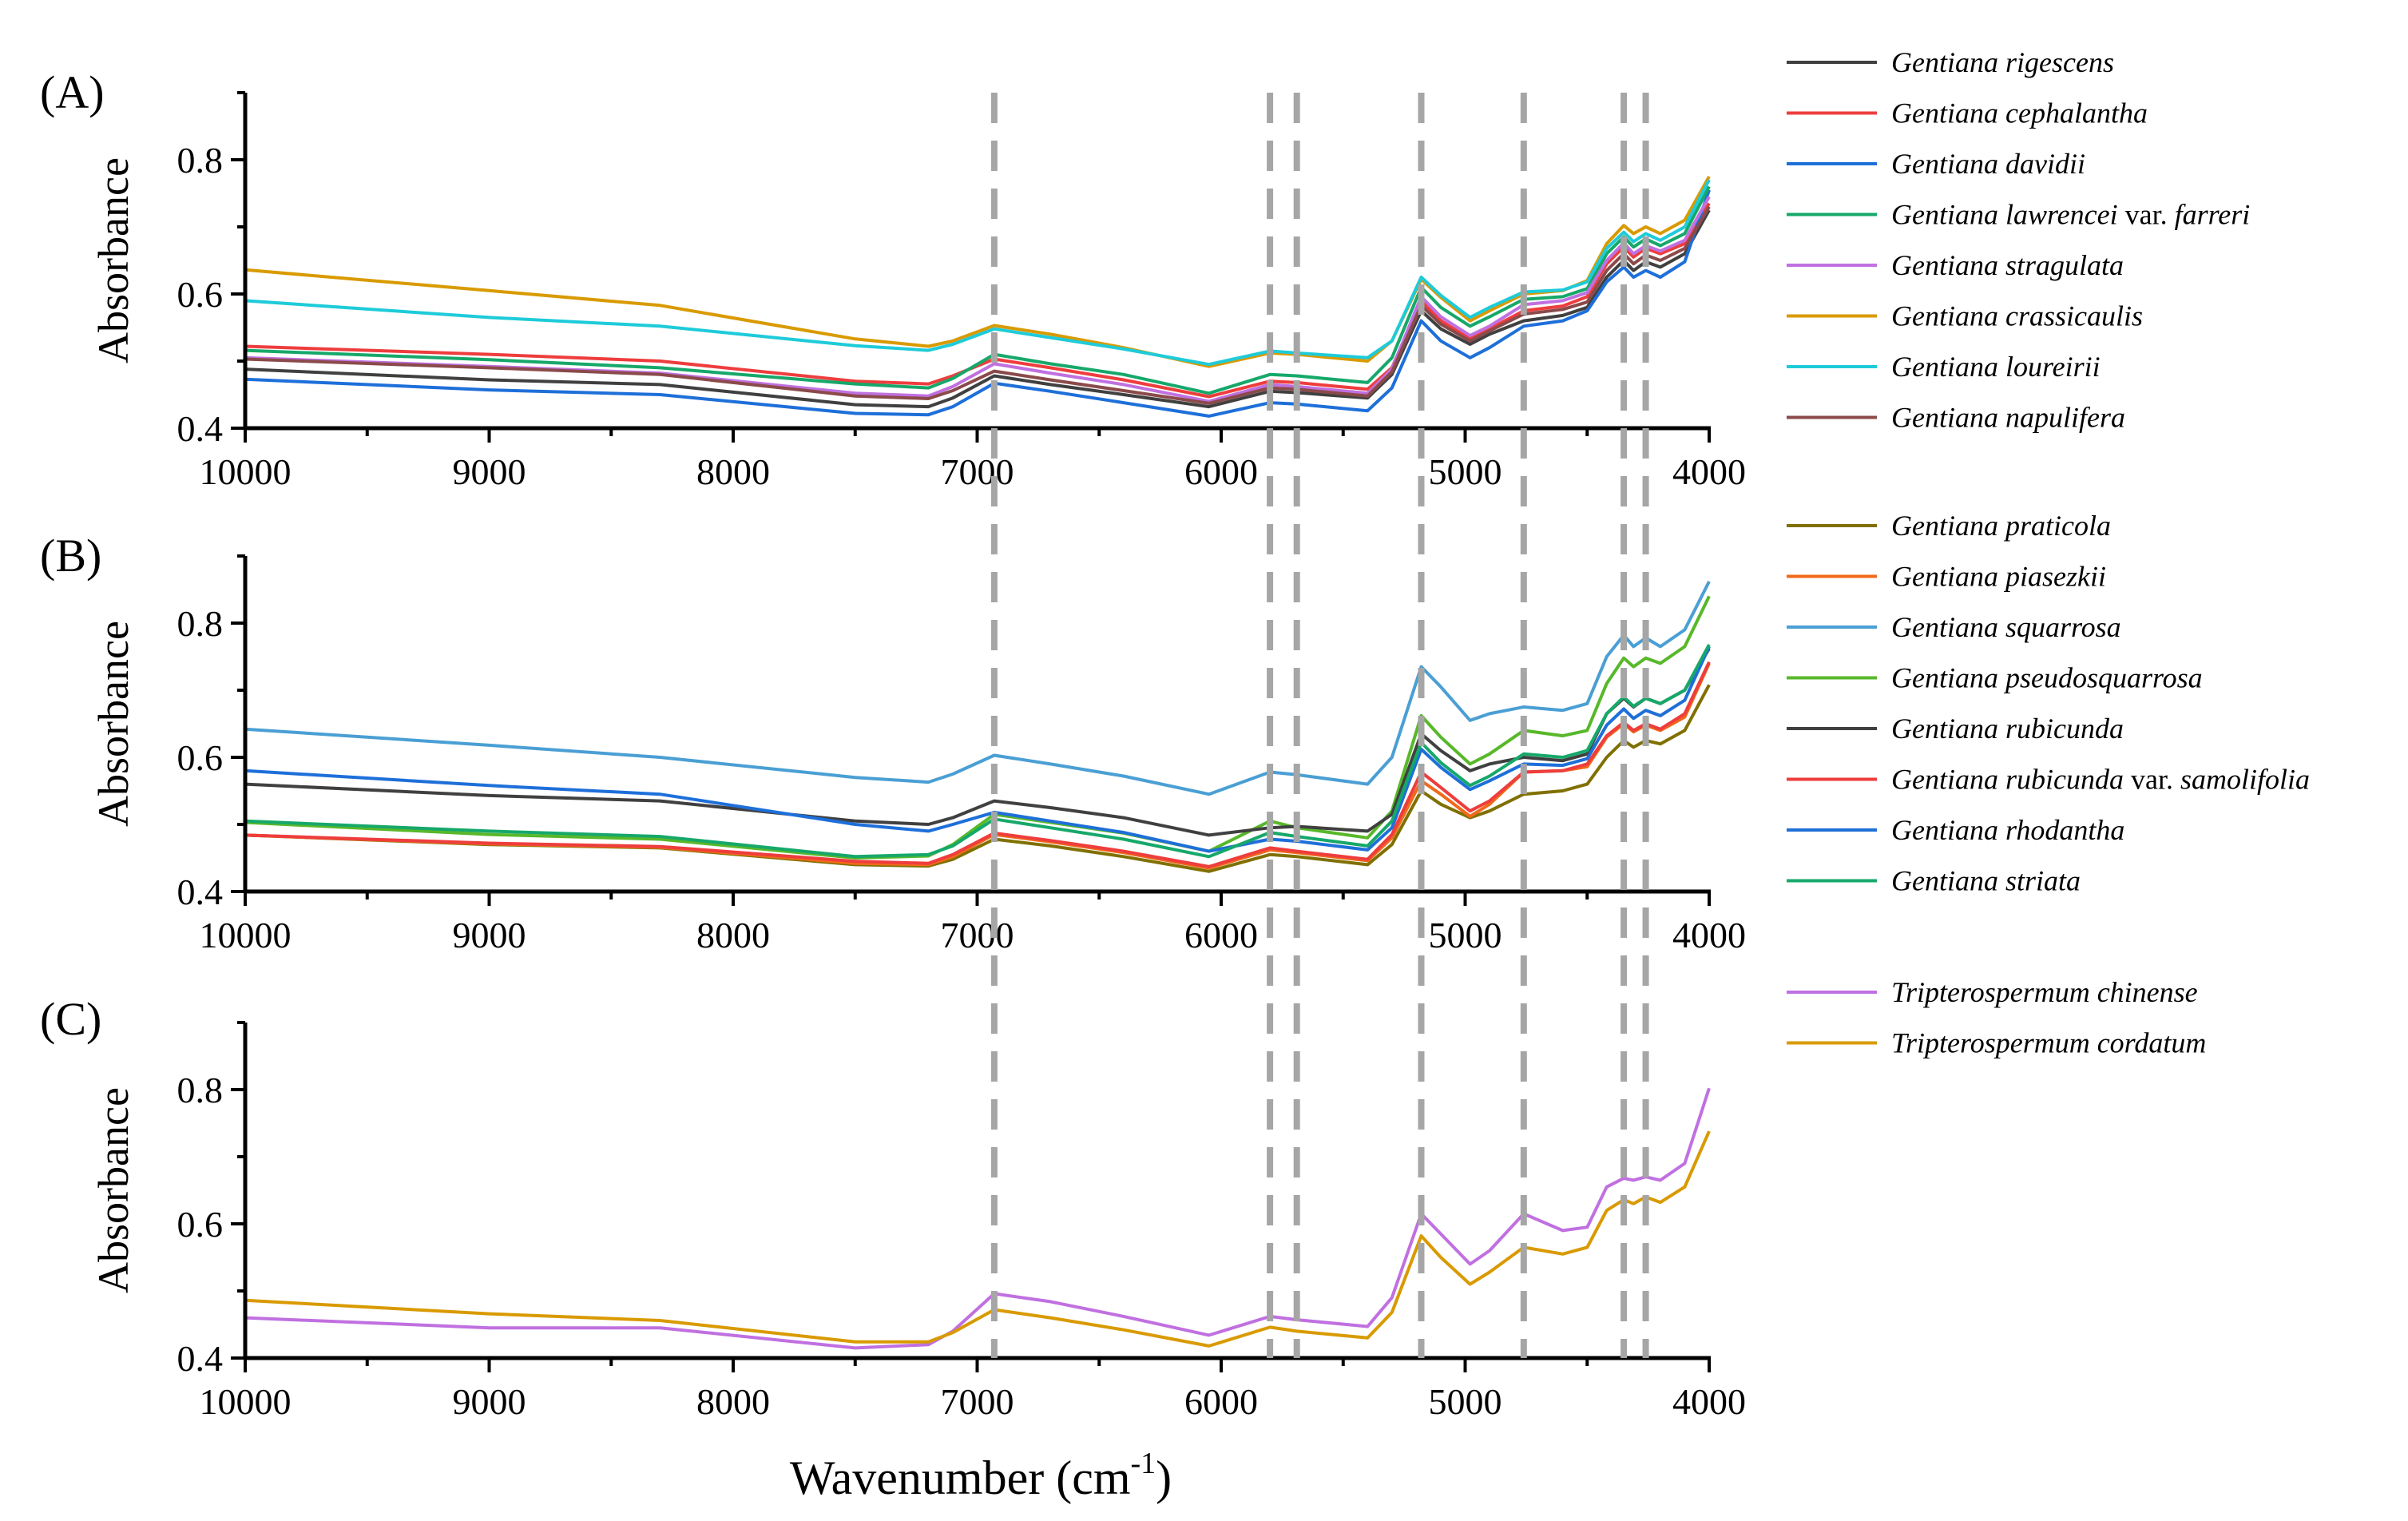 The height and width of the screenshot is (1521, 2408). I want to click on series-line-gentiana-lawrencei-var-farreri, so click(977, 290).